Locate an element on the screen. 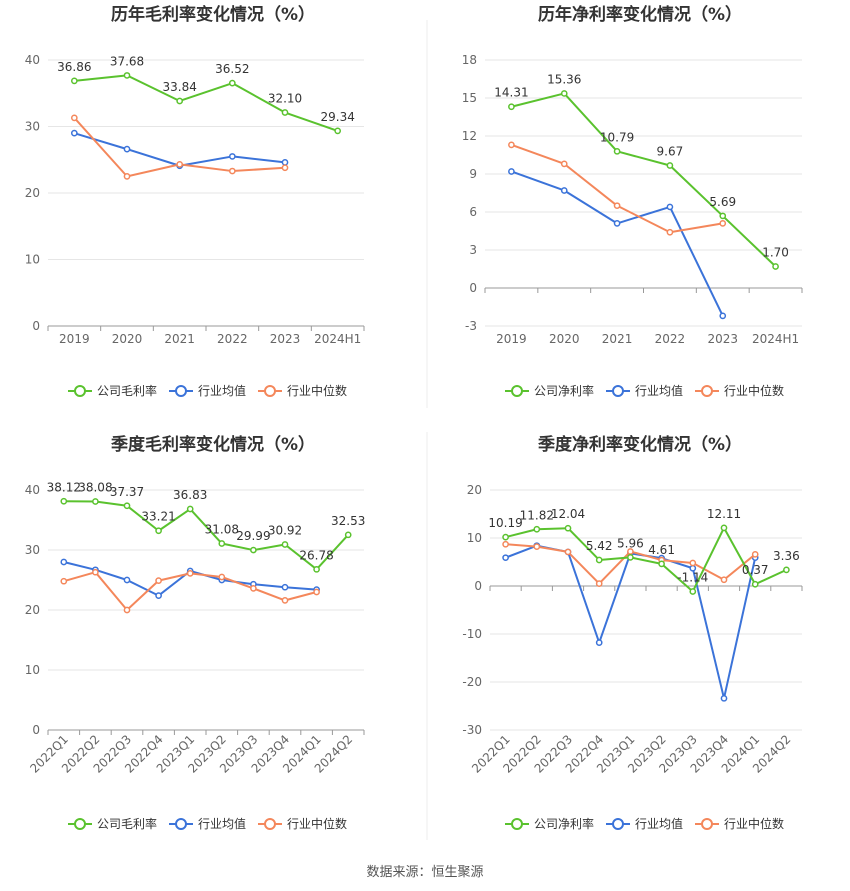 Image resolution: width=850 pixels, height=891 pixels. series-industry-median is located at coordinates (190, 591).